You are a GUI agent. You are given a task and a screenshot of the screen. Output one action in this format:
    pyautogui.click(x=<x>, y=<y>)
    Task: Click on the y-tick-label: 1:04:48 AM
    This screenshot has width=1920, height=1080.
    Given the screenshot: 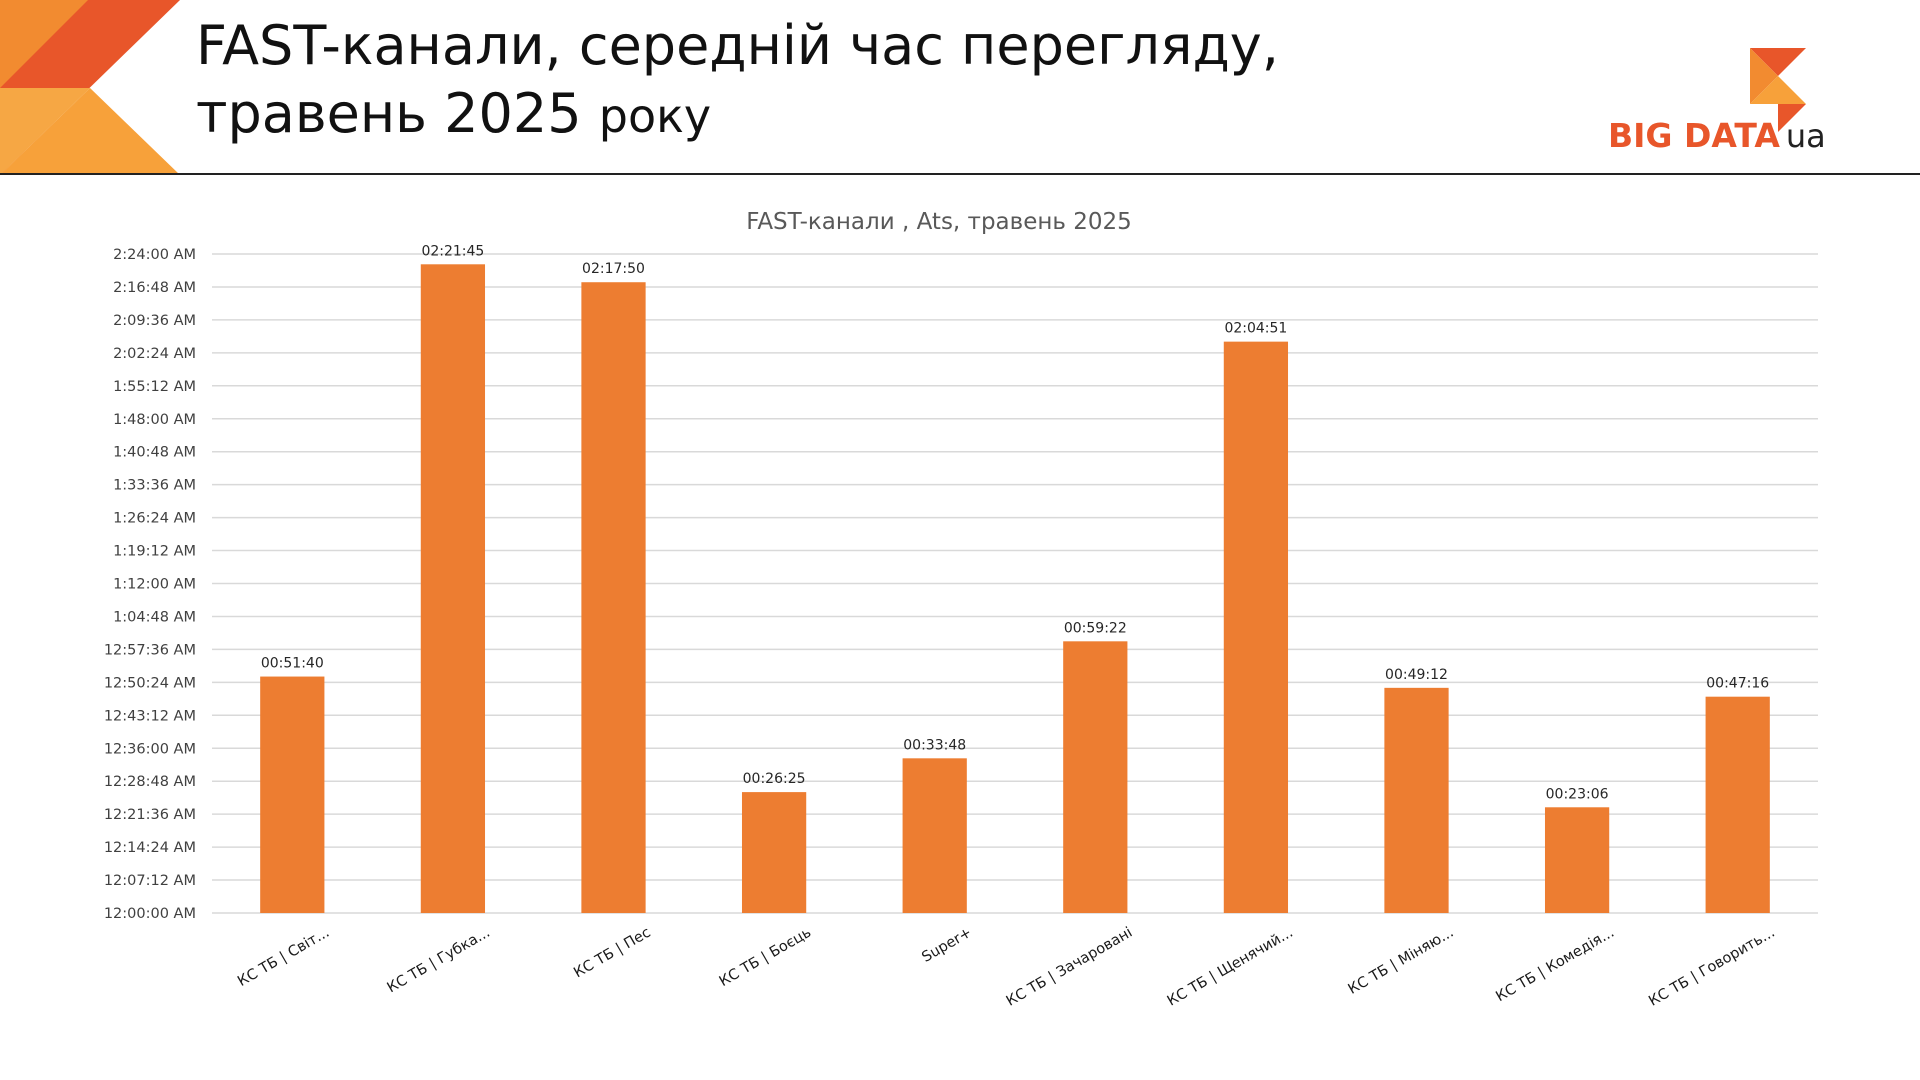 What is the action you would take?
    pyautogui.click(x=154, y=617)
    